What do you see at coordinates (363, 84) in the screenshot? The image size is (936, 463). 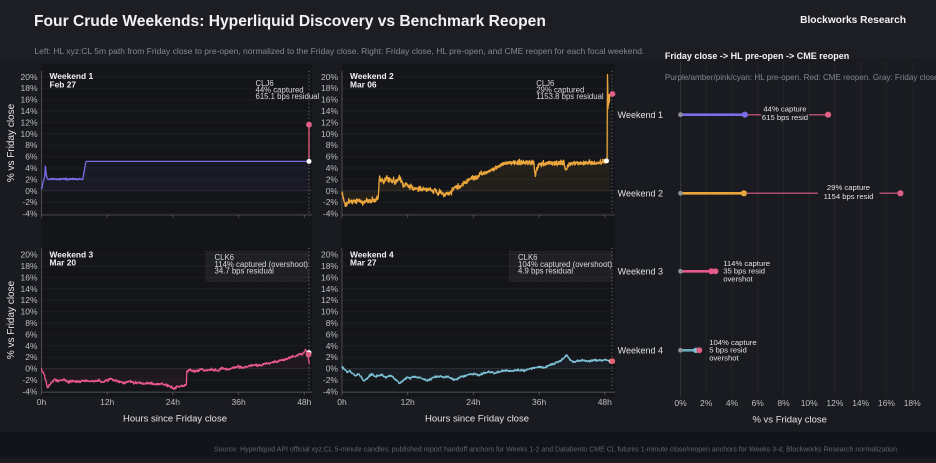 I see `svg-text: Mar 06` at bounding box center [363, 84].